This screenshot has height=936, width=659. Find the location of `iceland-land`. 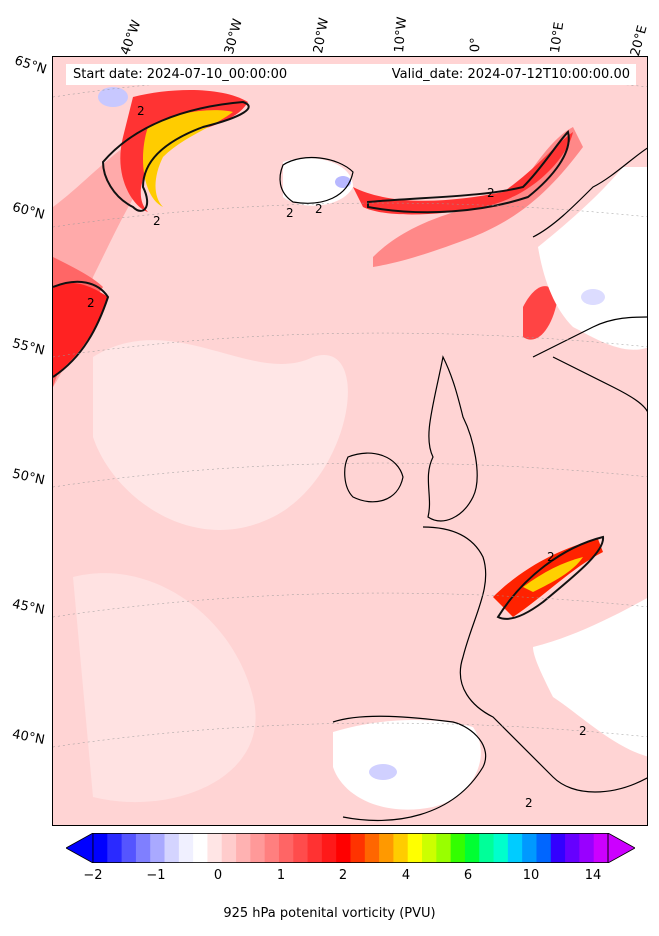

iceland-land is located at coordinates (318, 182).